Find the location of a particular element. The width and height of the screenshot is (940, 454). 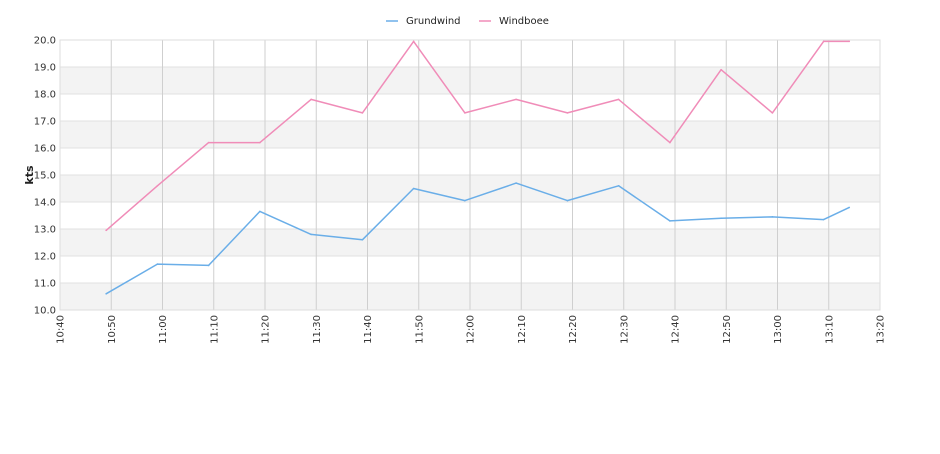

x-tick-label: 11:20 is located at coordinates (266, 329).